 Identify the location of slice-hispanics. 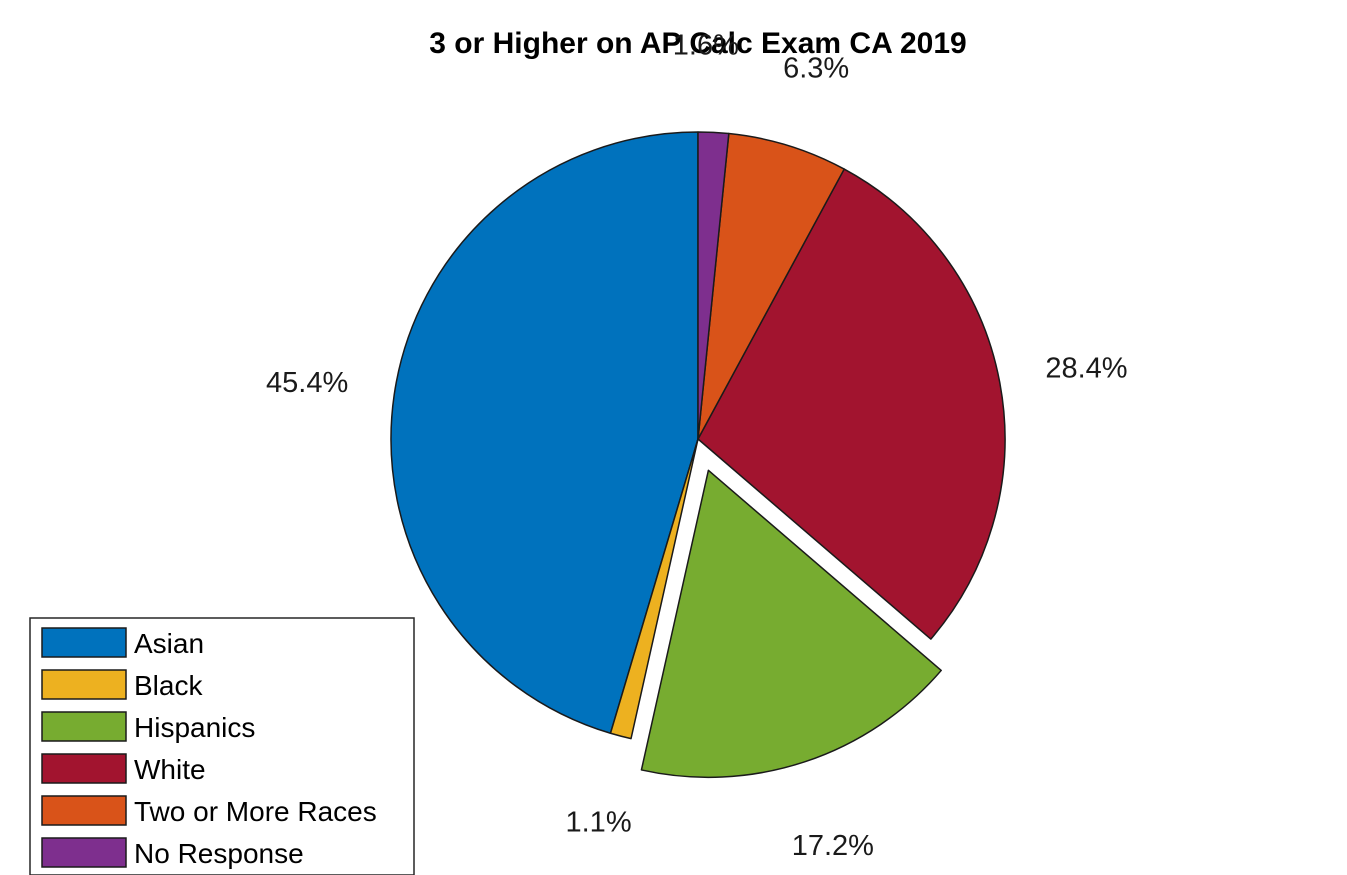
(791, 624).